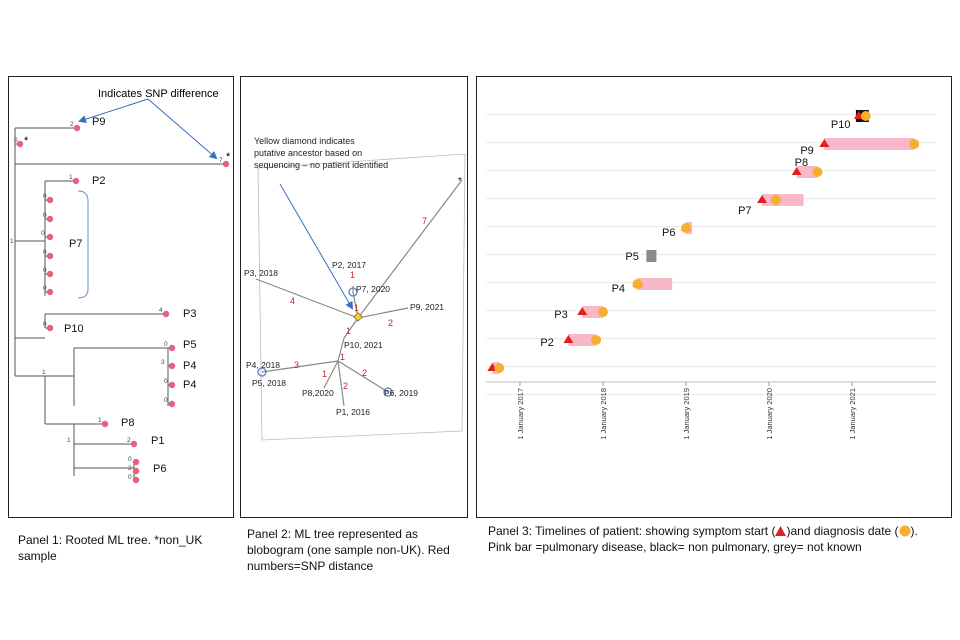 Image resolution: width=960 pixels, height=640 pixels. I want to click on patient-label-p8: P8, so click(801, 163).